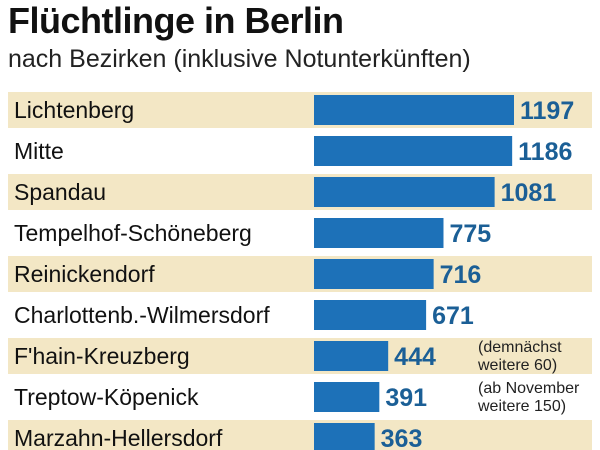 Image resolution: width=600 pixels, height=450 pixels. What do you see at coordinates (402, 437) in the screenshot?
I see `value-label: 363` at bounding box center [402, 437].